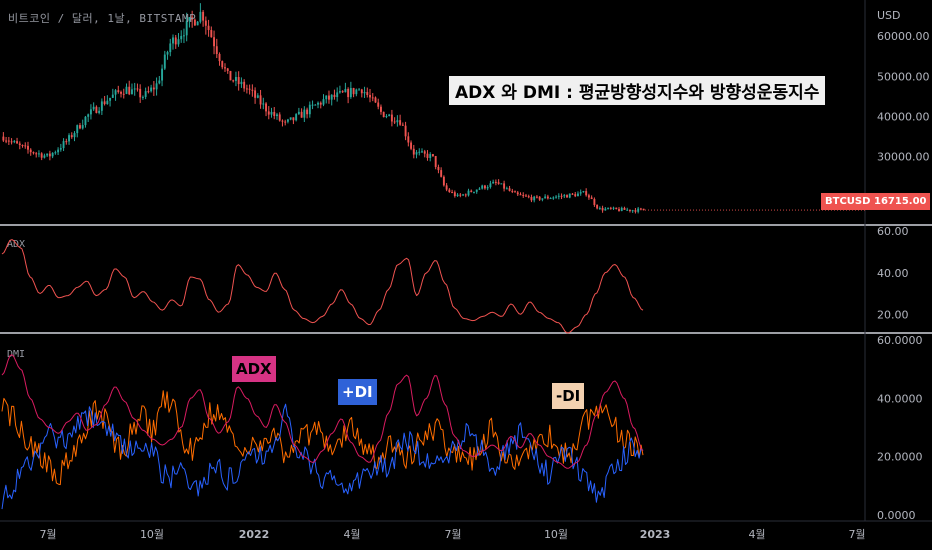 The height and width of the screenshot is (550, 932). What do you see at coordinates (903, 117) in the screenshot?
I see `price-tick-label: 40000.00` at bounding box center [903, 117].